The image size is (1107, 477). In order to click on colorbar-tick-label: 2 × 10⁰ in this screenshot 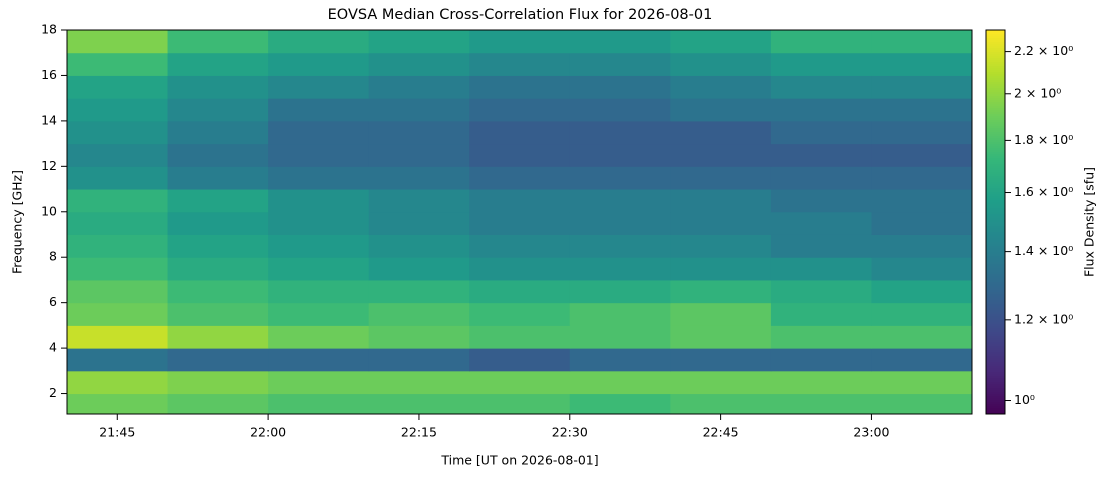, I will do `click(1037, 92)`.